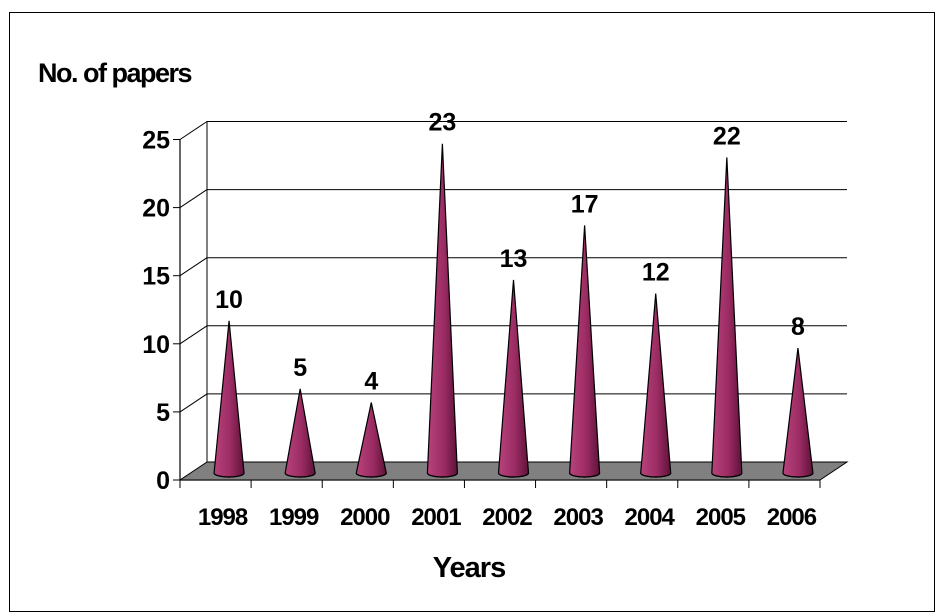 The height and width of the screenshot is (612, 938). Describe the element at coordinates (163, 481) in the screenshot. I see `y-tick-label: 0` at that location.